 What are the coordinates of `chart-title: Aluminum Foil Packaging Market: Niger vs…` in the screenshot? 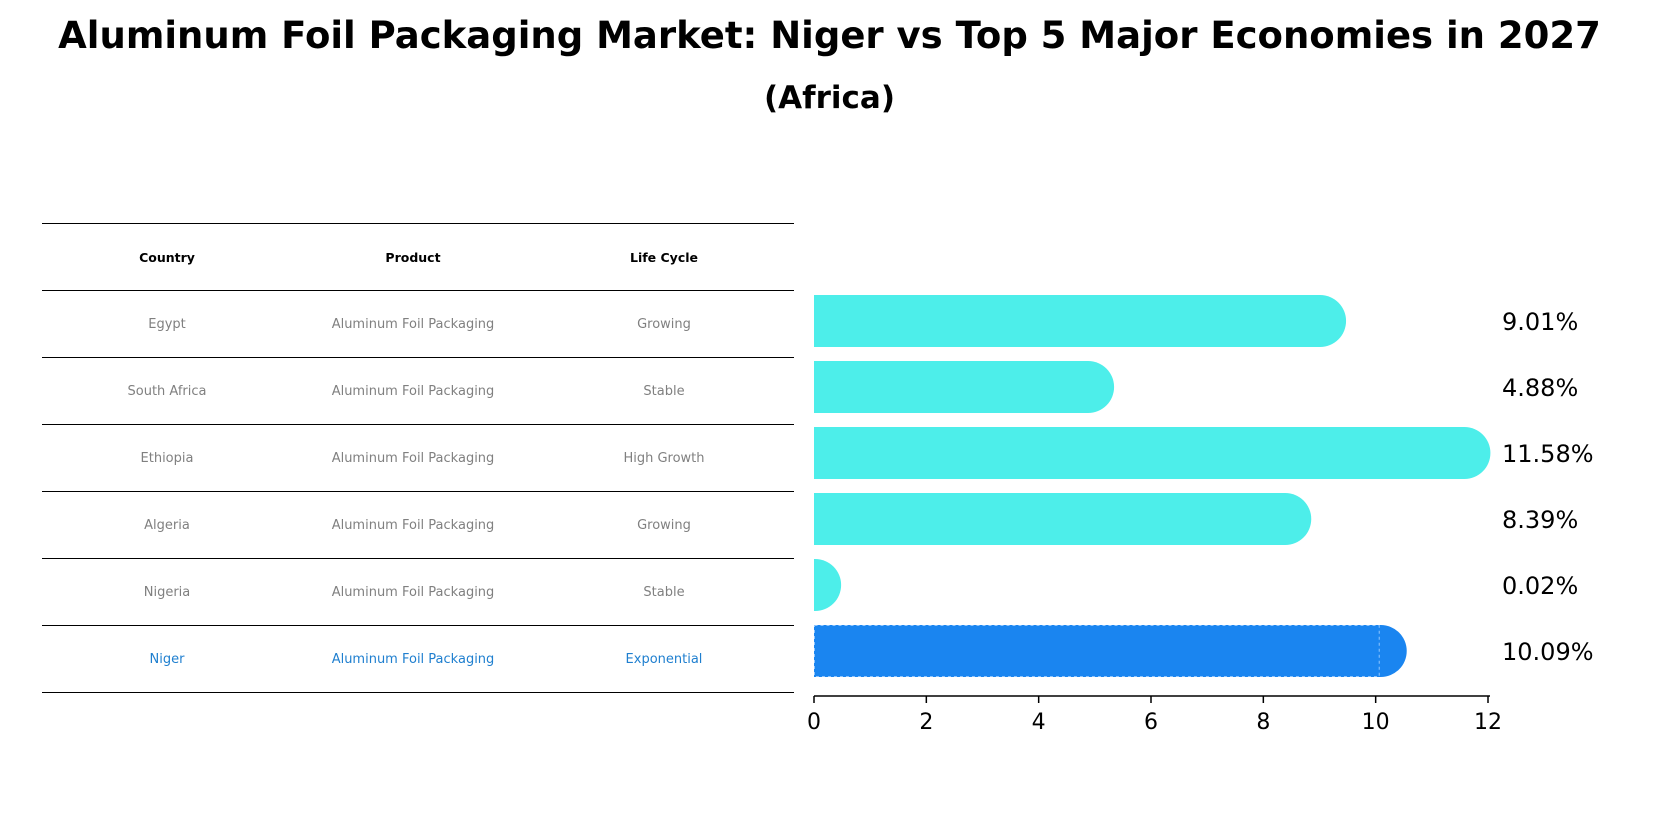 It's located at (829, 35).